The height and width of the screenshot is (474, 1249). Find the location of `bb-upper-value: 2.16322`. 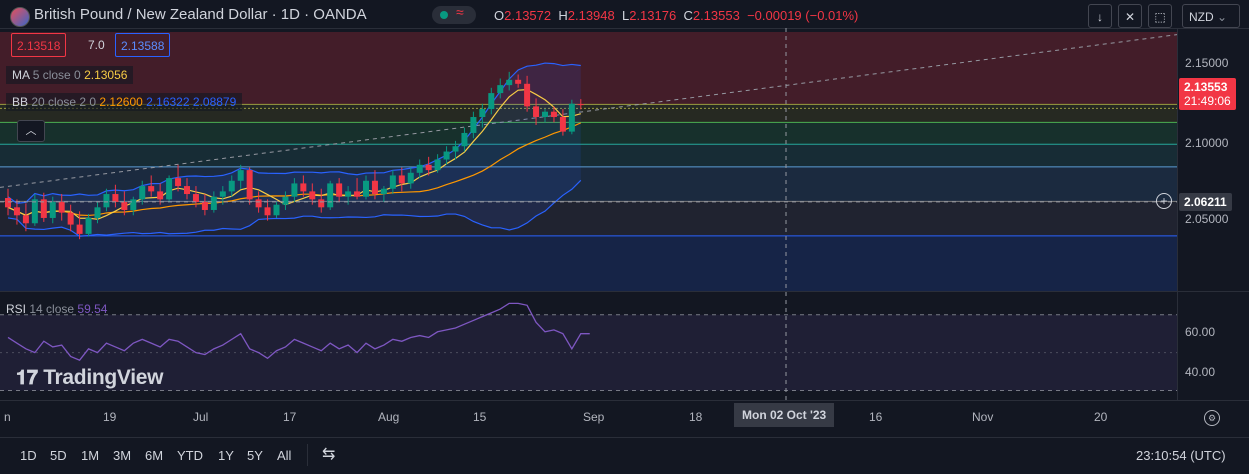

bb-upper-value: 2.16322 is located at coordinates (168, 102).